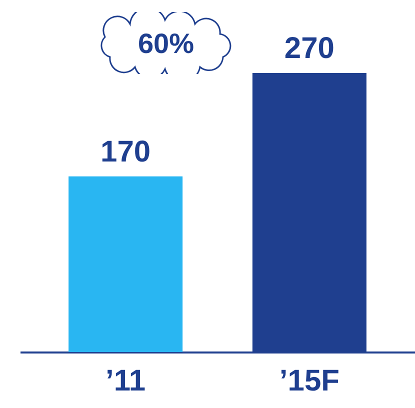 The height and width of the screenshot is (408, 415). I want to click on data-label: 270, so click(309, 48).